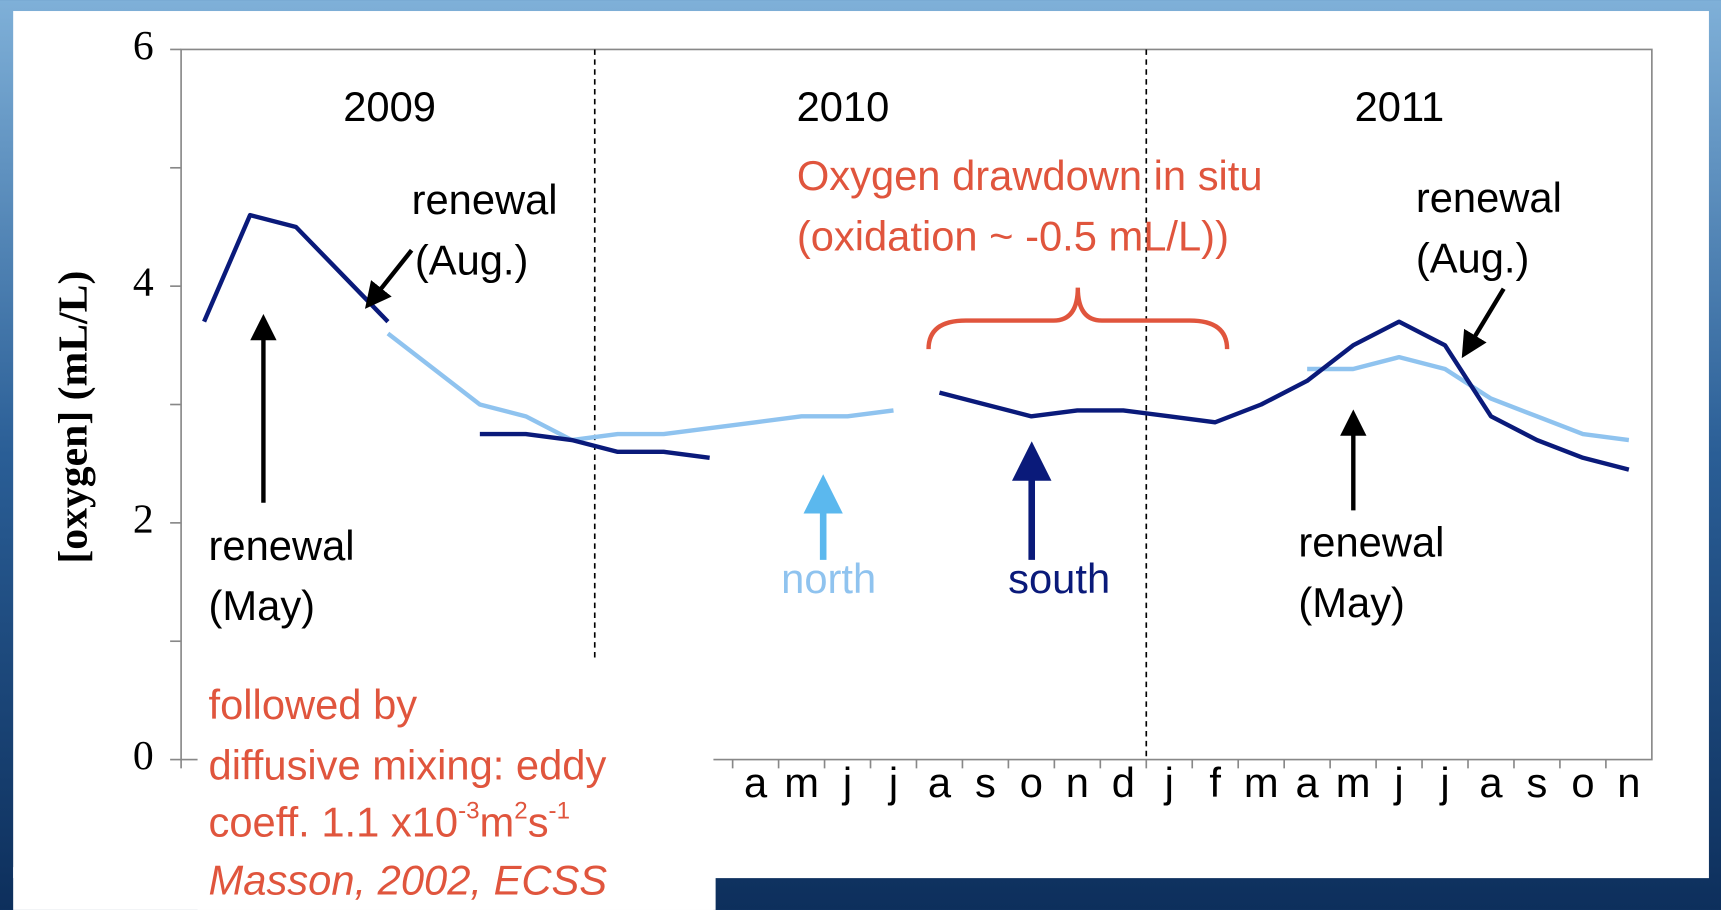 The height and width of the screenshot is (910, 1721). I want to click on note: diffusive mixing: eddy, so click(408, 764).